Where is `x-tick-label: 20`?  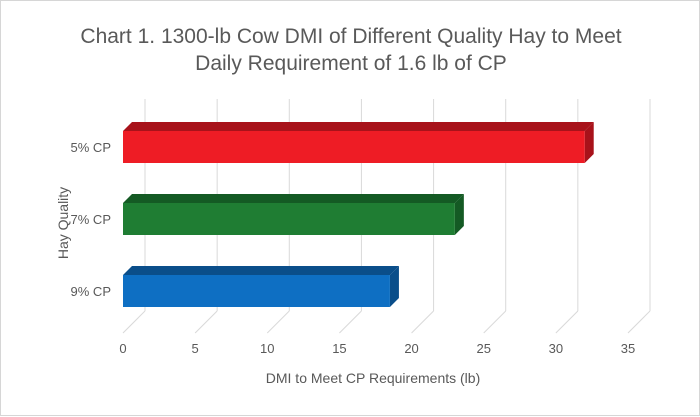
x-tick-label: 20 is located at coordinates (411, 348).